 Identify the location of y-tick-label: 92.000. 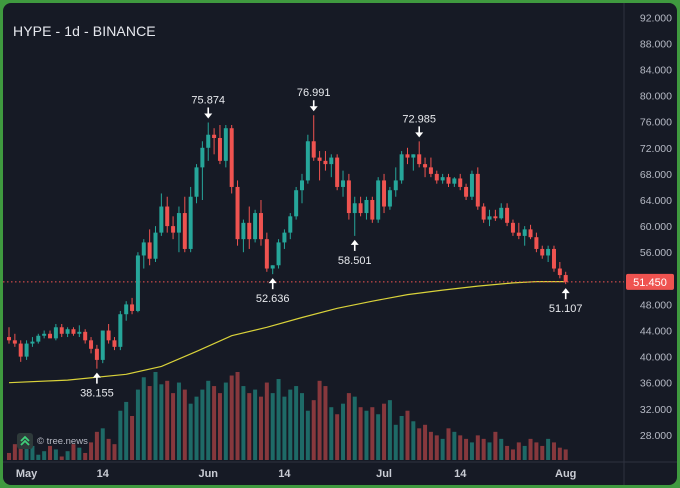
(656, 18).